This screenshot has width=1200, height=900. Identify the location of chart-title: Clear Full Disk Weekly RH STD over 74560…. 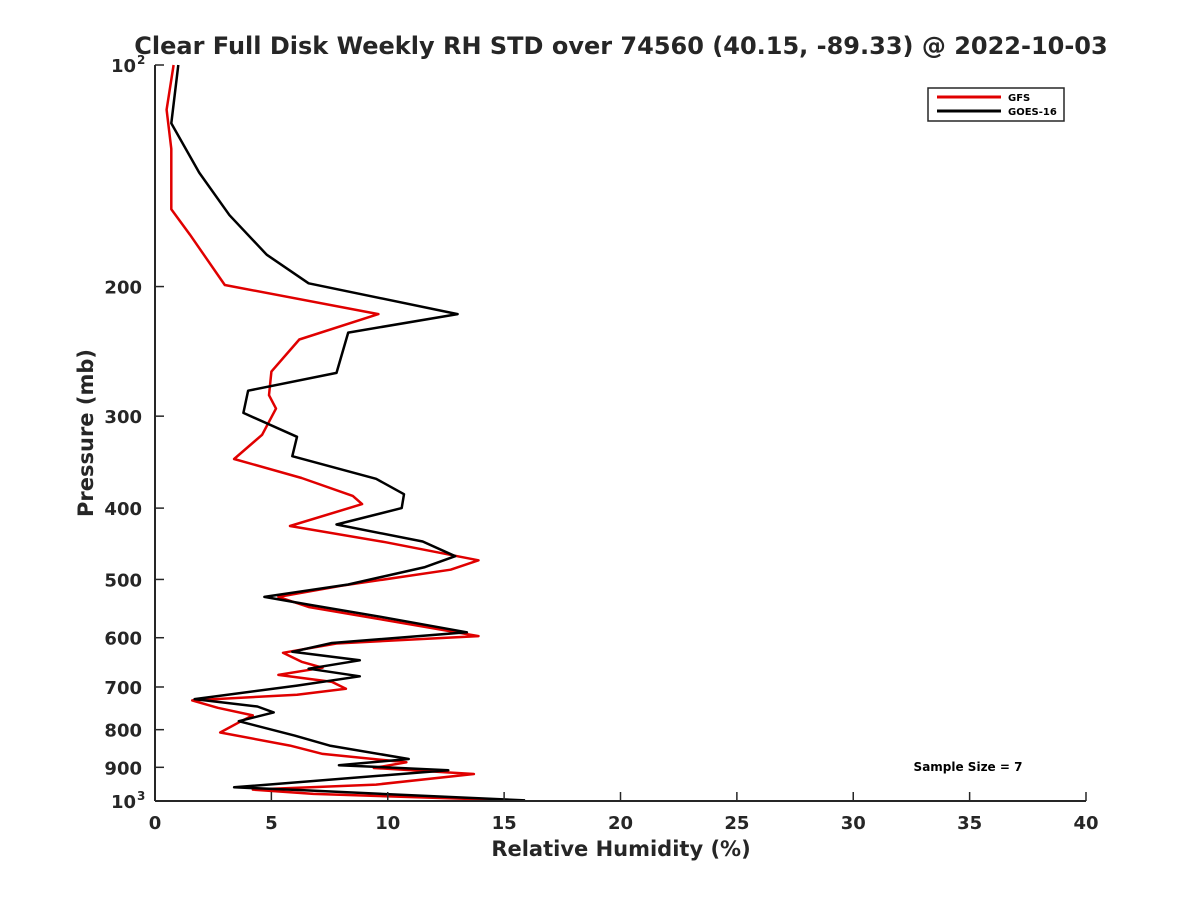
(620, 46).